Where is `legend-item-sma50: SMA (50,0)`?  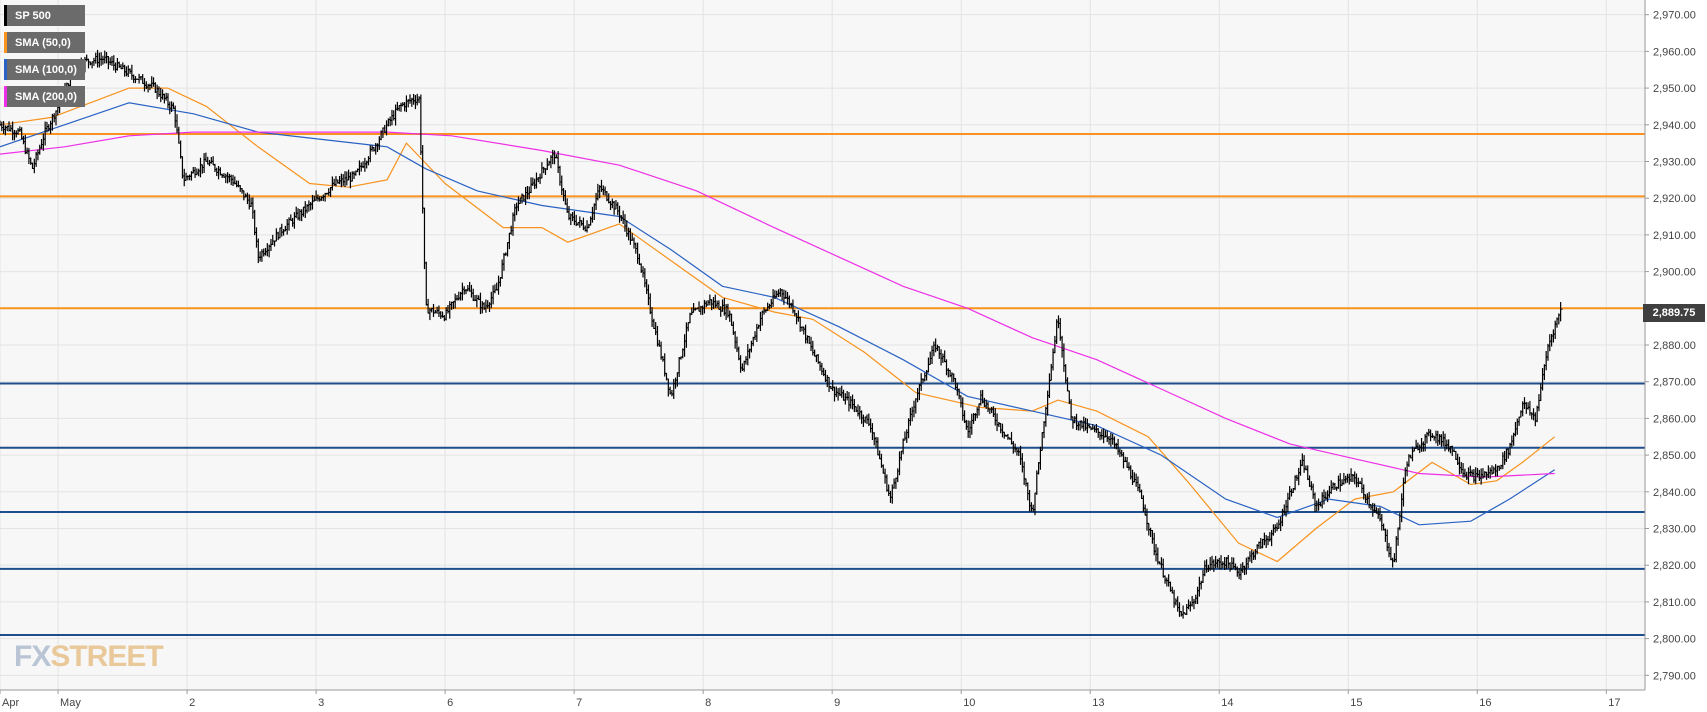
legend-item-sma50: SMA (50,0) is located at coordinates (44, 42).